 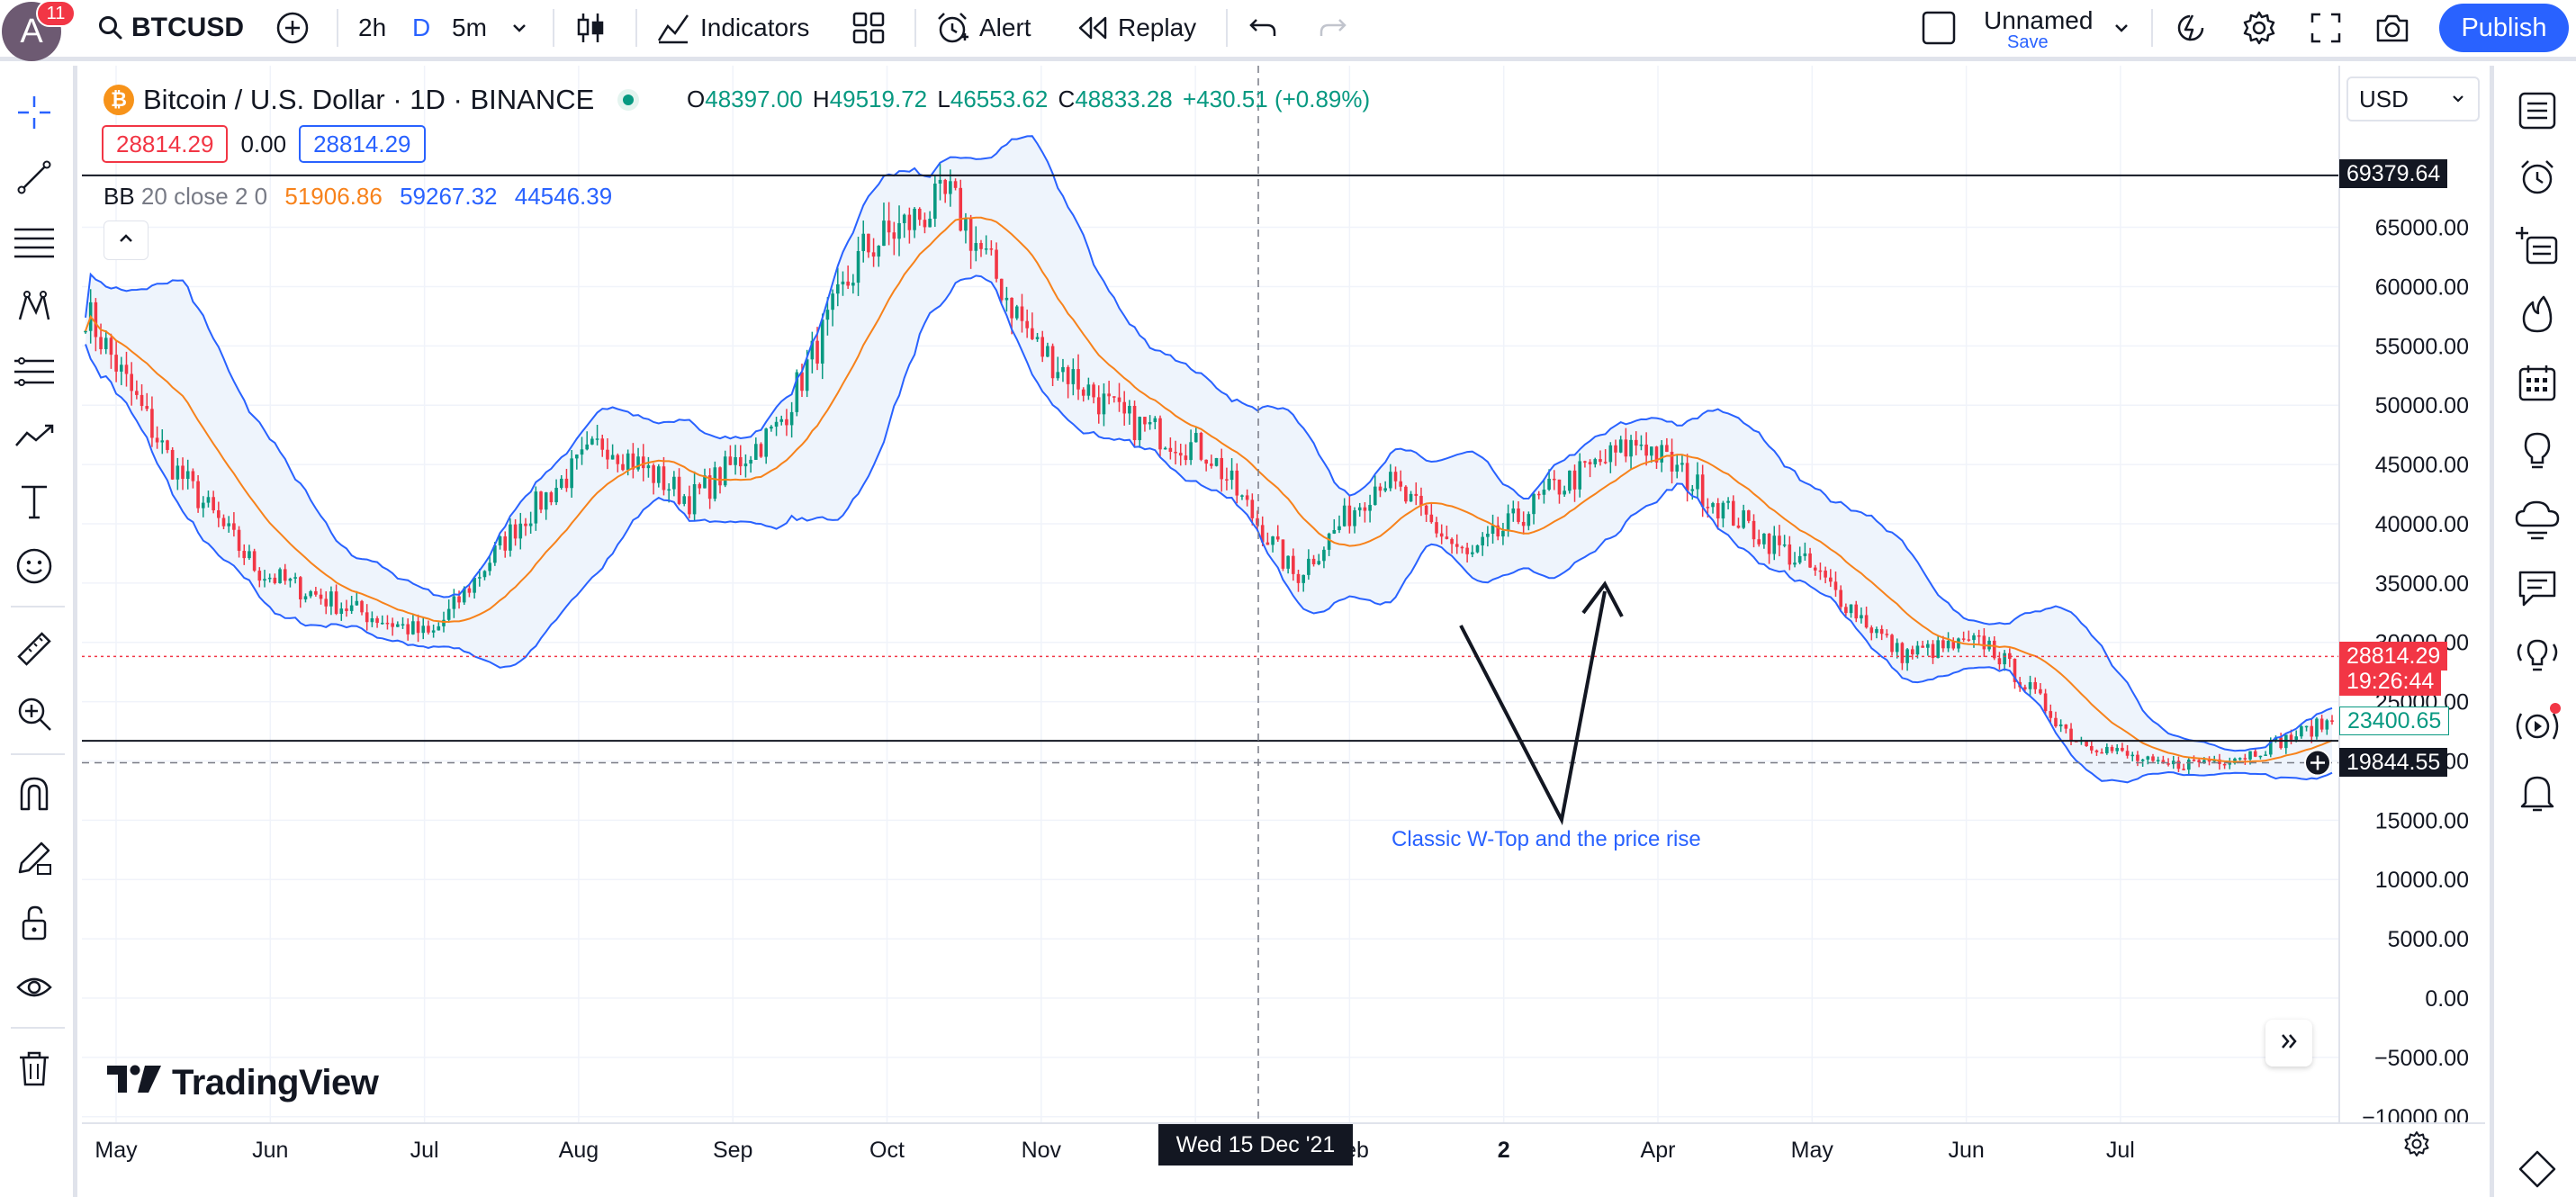 What do you see at coordinates (242, 1083) in the screenshot?
I see `tradingview-logo: TradingView` at bounding box center [242, 1083].